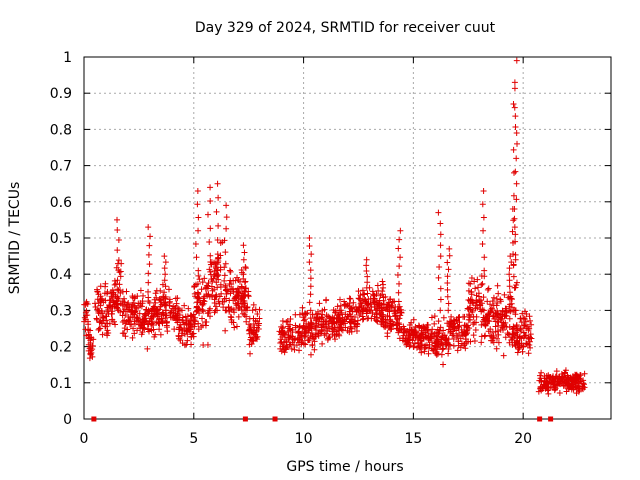 The width and height of the screenshot is (640, 480). What do you see at coordinates (67, 58) in the screenshot?
I see `y-tick-label: 1` at bounding box center [67, 58].